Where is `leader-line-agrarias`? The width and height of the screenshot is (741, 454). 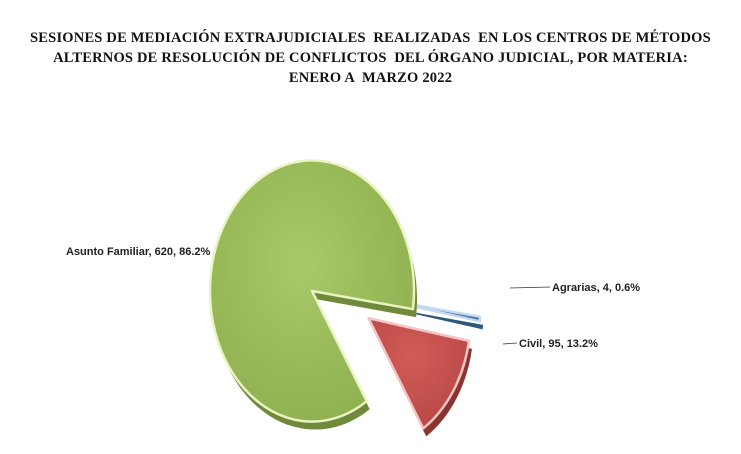 leader-line-agrarias is located at coordinates (530, 287).